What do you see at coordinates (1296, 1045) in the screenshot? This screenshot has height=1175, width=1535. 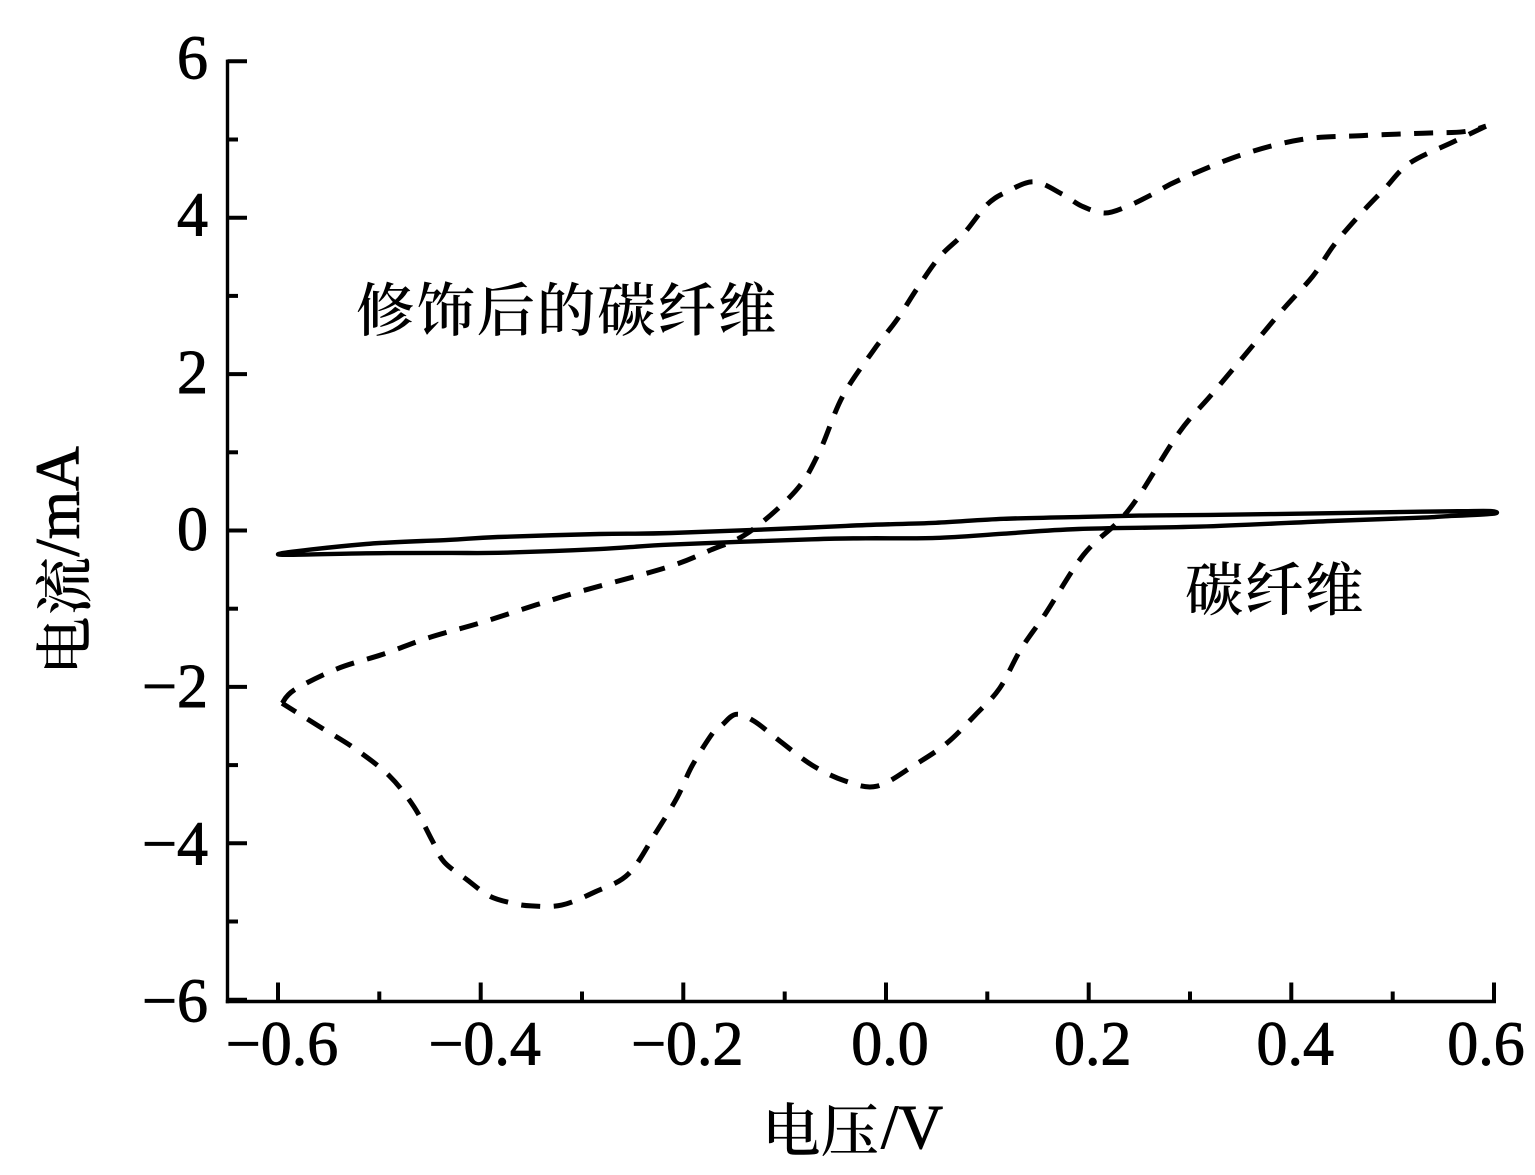 I see `svg-text: 0.4` at bounding box center [1296, 1045].